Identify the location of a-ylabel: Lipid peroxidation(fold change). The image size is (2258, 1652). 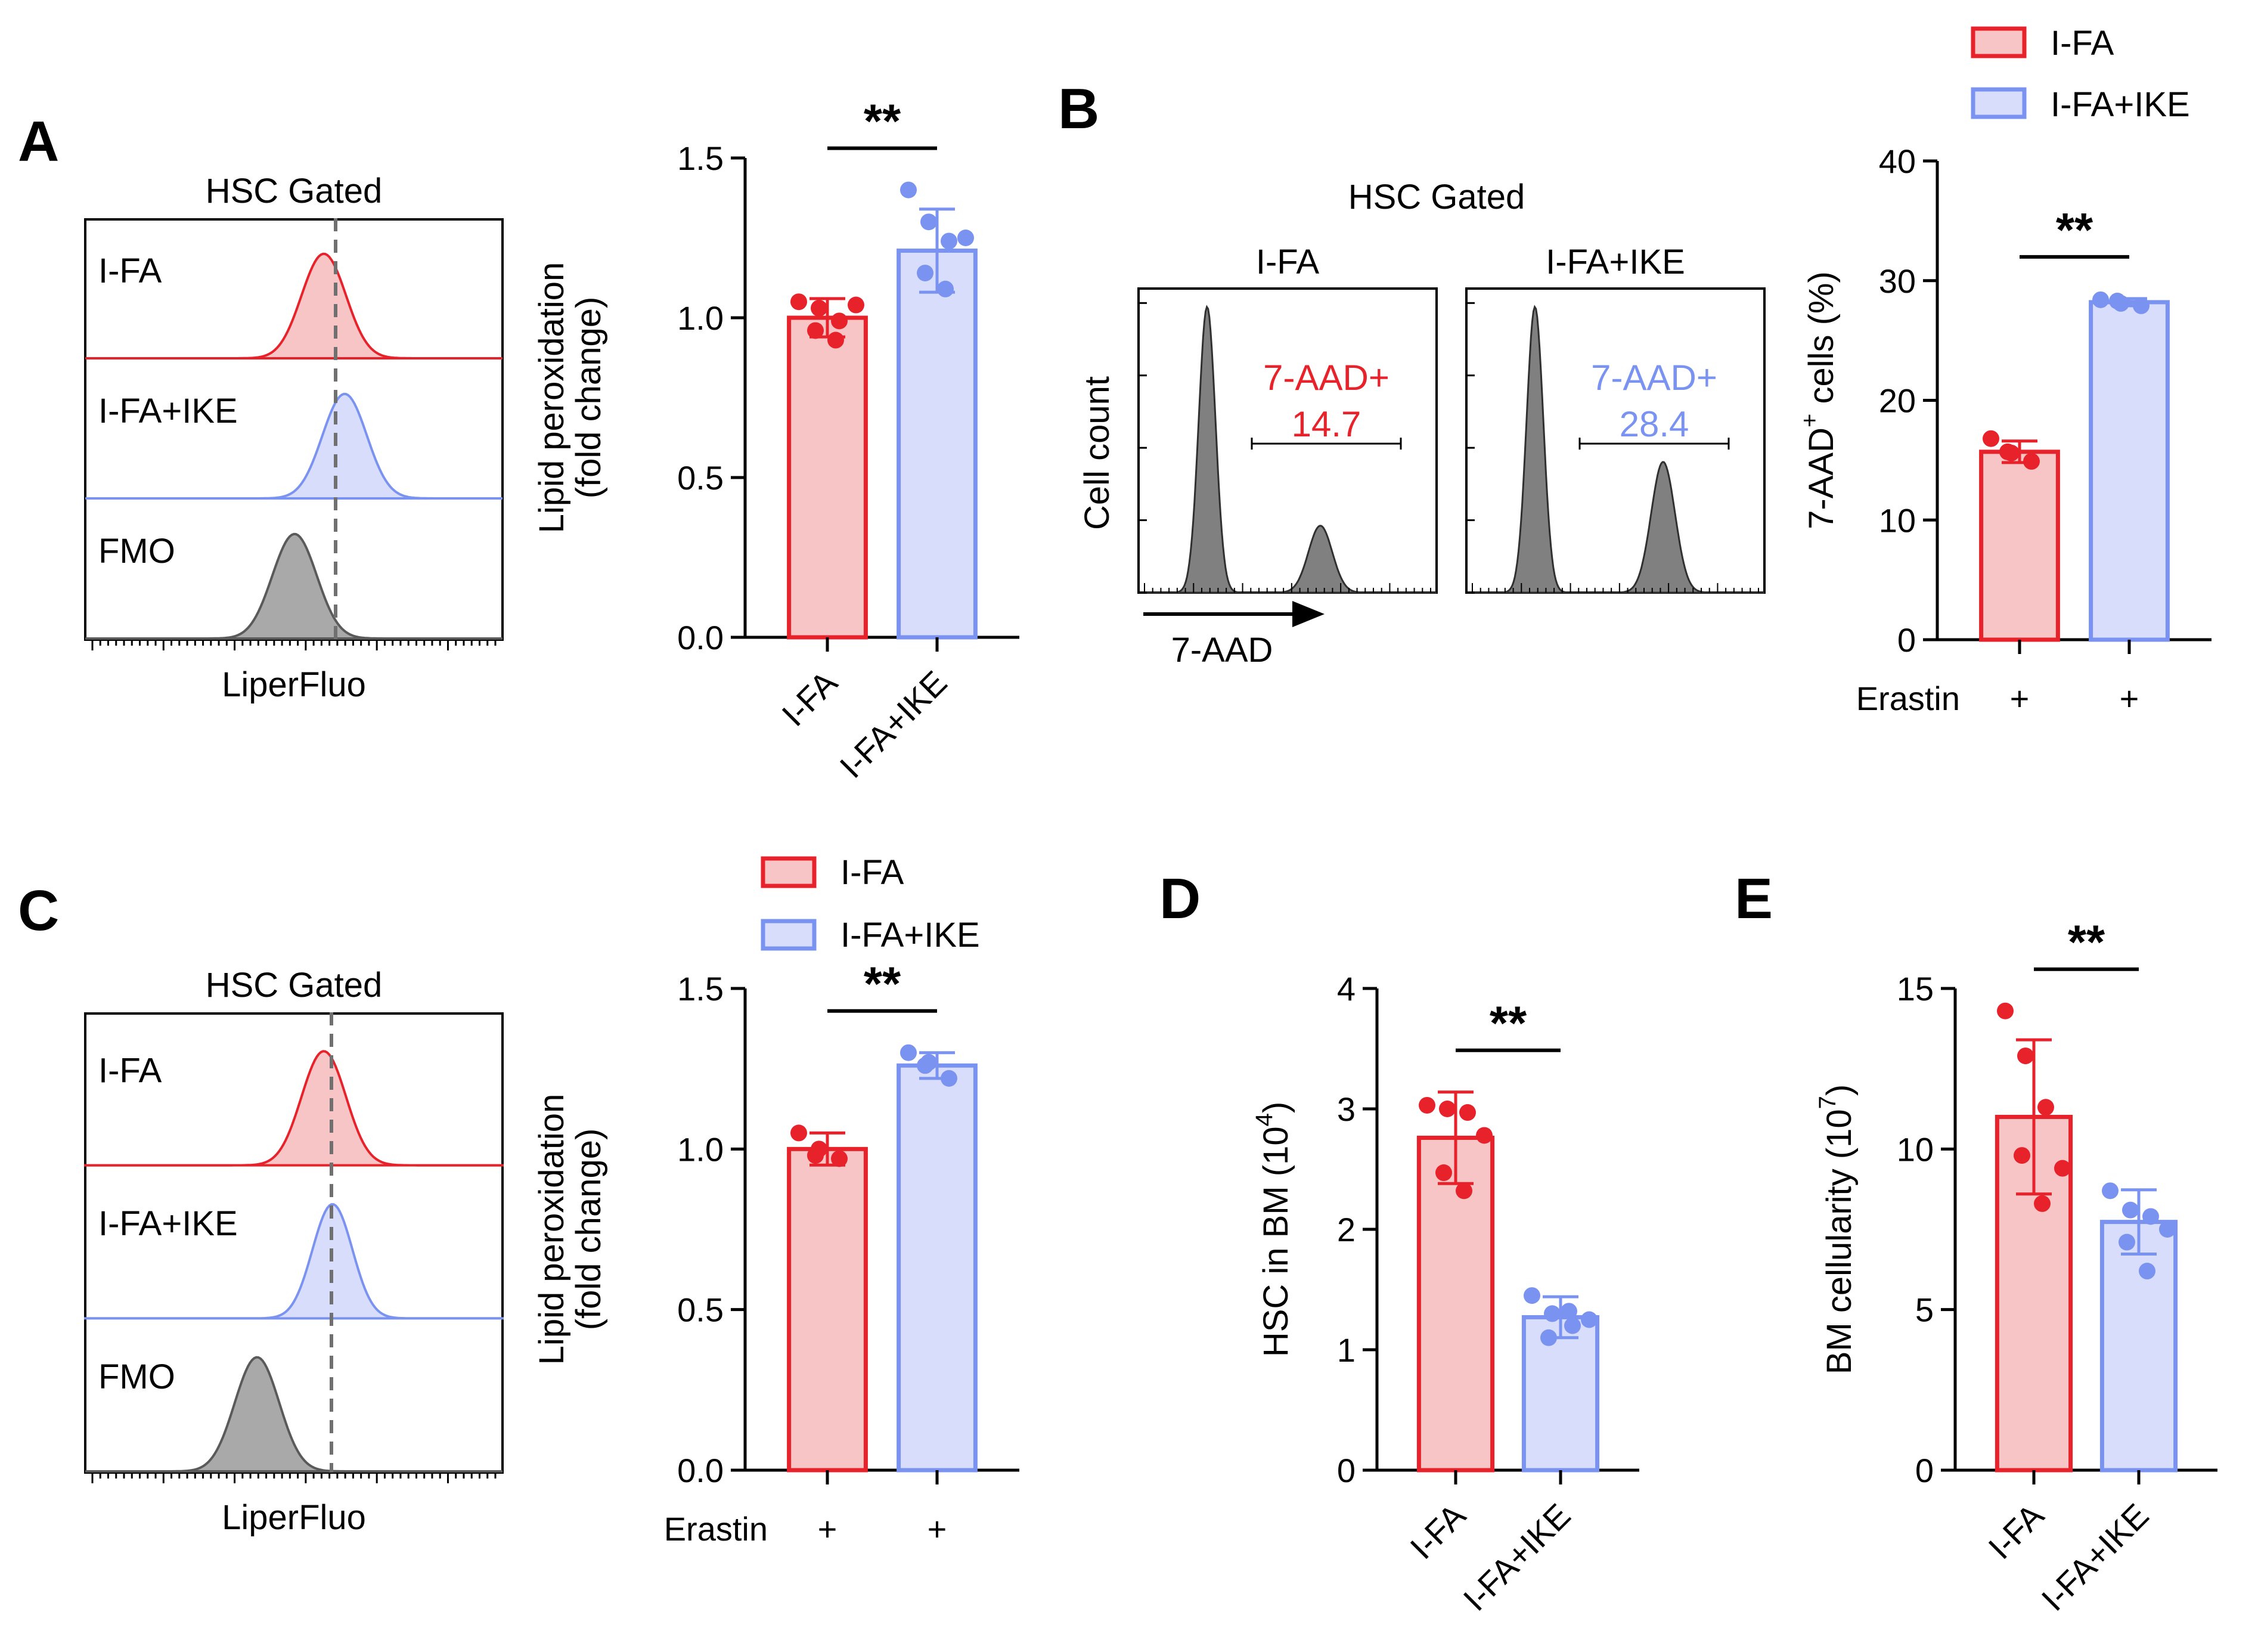
(570, 398).